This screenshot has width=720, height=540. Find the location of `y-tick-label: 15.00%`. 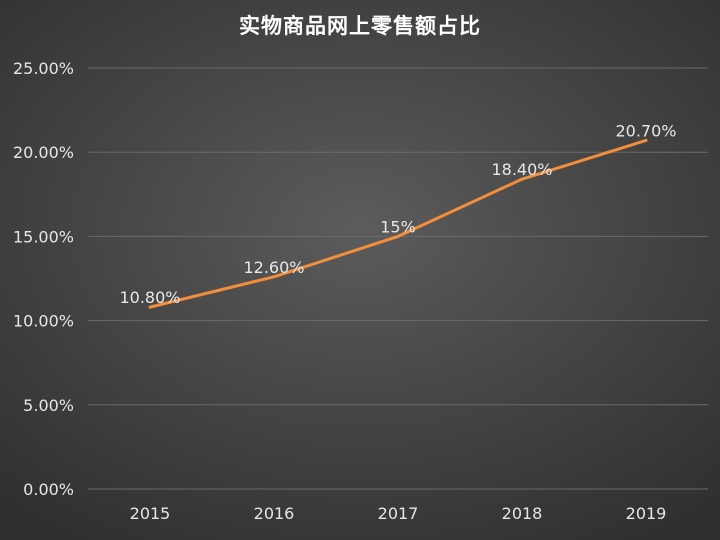

y-tick-label: 15.00% is located at coordinates (43, 236).